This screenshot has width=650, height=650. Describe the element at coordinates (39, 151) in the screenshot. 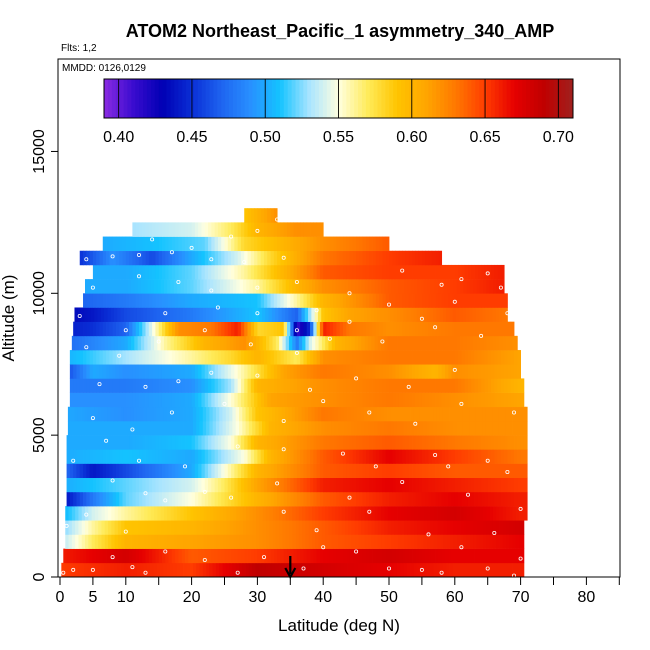

I see `y-tick-label: 15000` at that location.